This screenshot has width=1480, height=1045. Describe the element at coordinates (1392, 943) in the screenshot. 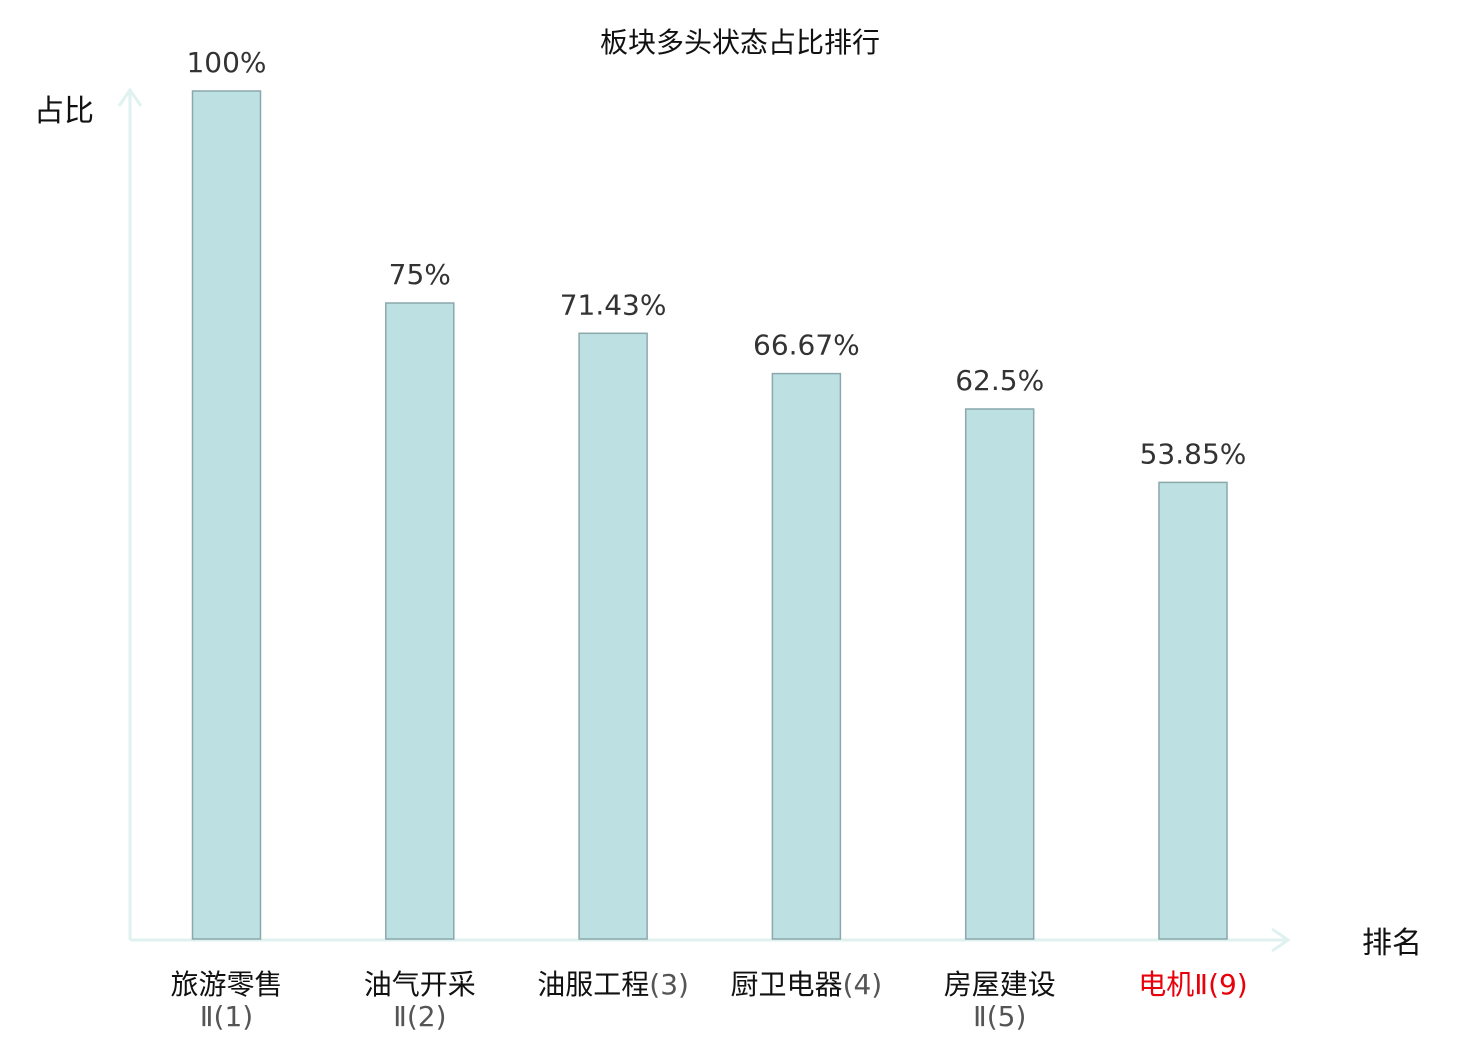

I see `x-axis-label: 排名` at that location.